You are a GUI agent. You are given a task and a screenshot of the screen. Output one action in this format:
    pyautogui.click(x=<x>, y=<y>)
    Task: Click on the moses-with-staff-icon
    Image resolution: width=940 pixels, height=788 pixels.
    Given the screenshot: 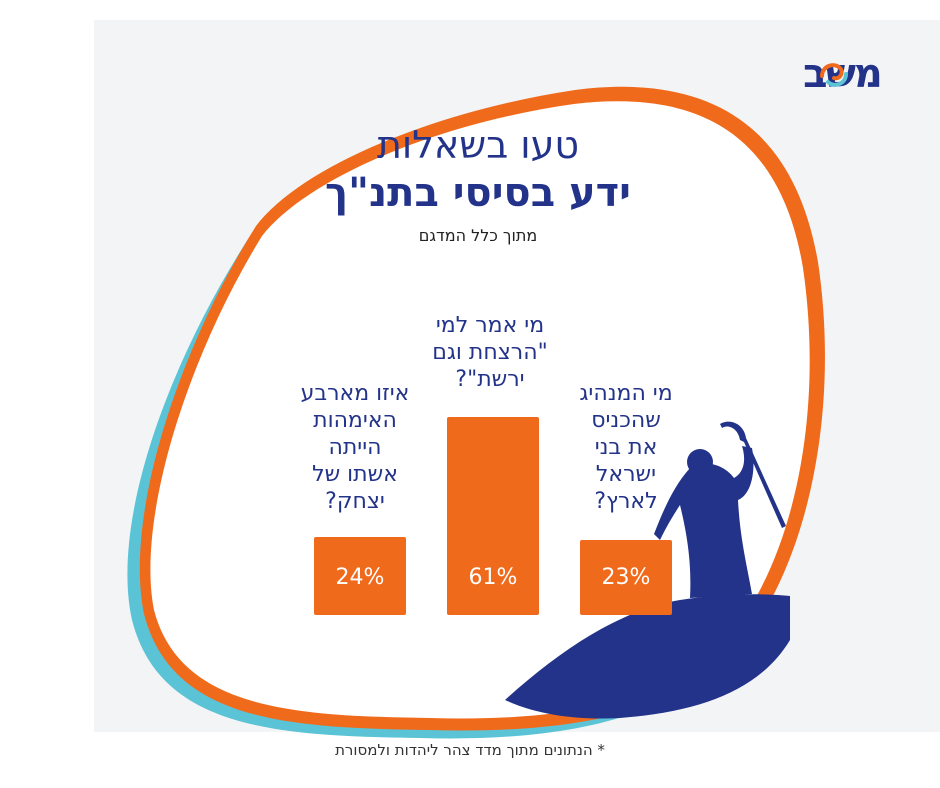 What is the action you would take?
    pyautogui.click(x=720, y=509)
    